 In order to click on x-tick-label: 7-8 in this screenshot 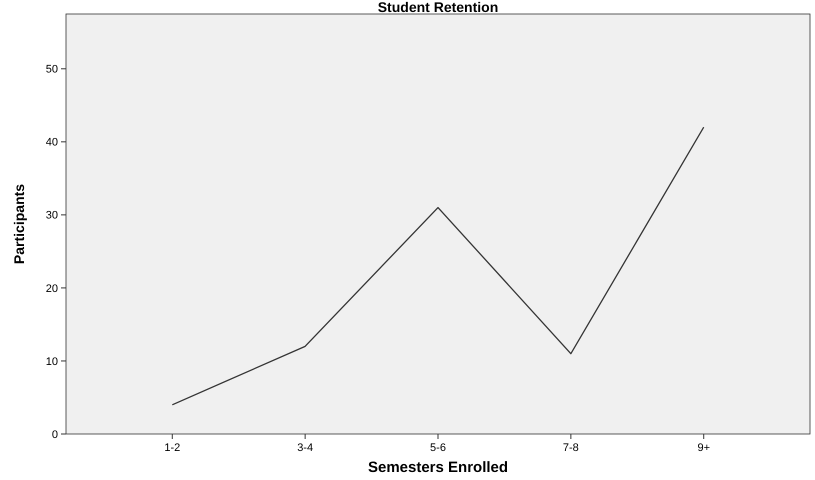, I will do `click(570, 448)`.